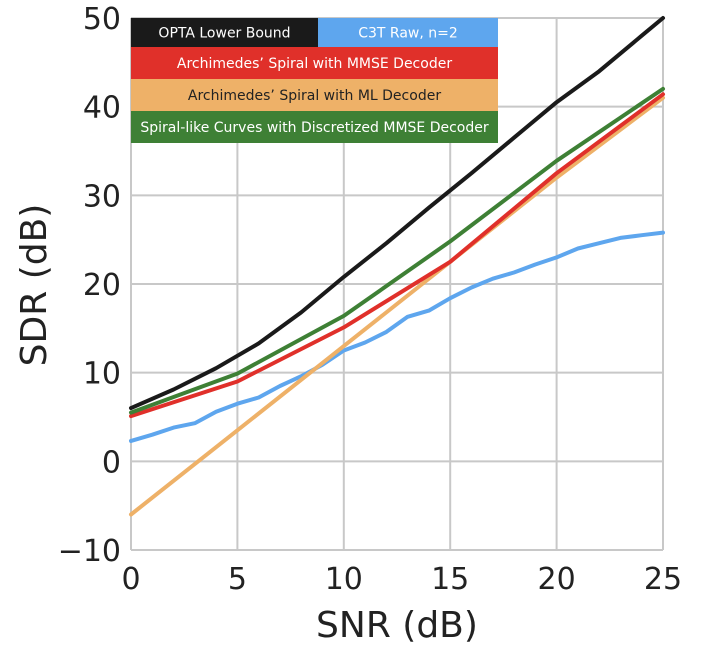  What do you see at coordinates (111, 462) in the screenshot?
I see `y-tick-label: 0` at bounding box center [111, 462].